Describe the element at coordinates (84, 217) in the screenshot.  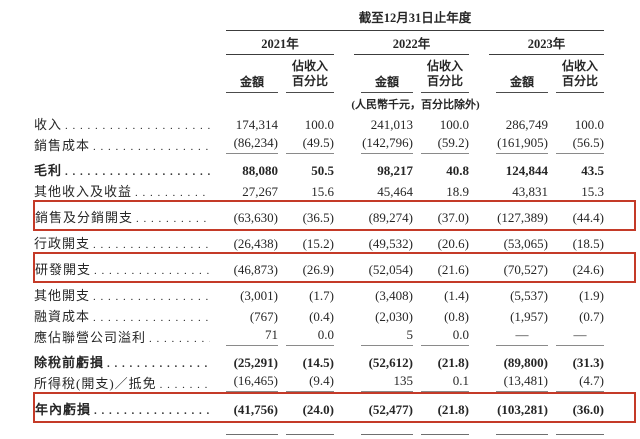
I see `row-label: 銷售及分銷開支` at that location.